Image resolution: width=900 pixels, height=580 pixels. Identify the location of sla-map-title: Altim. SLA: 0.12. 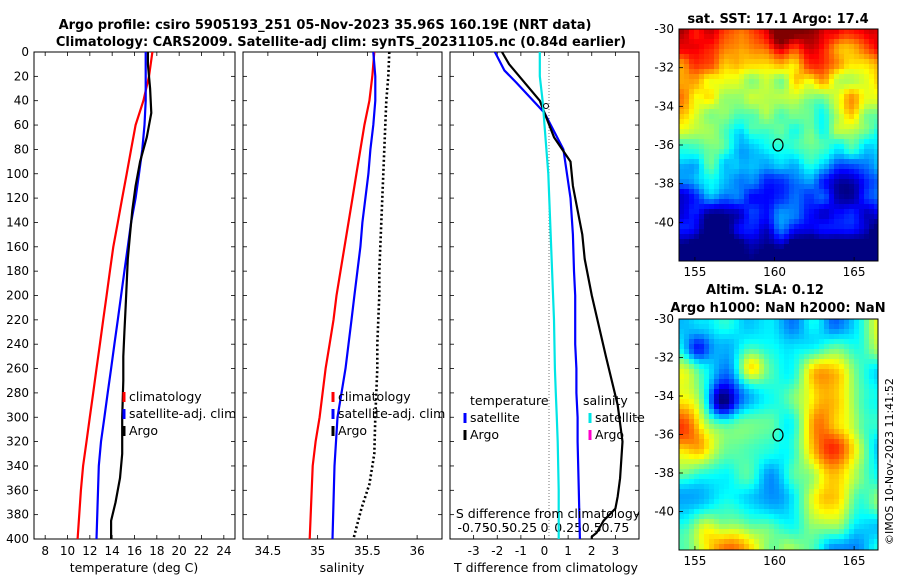
(765, 290).